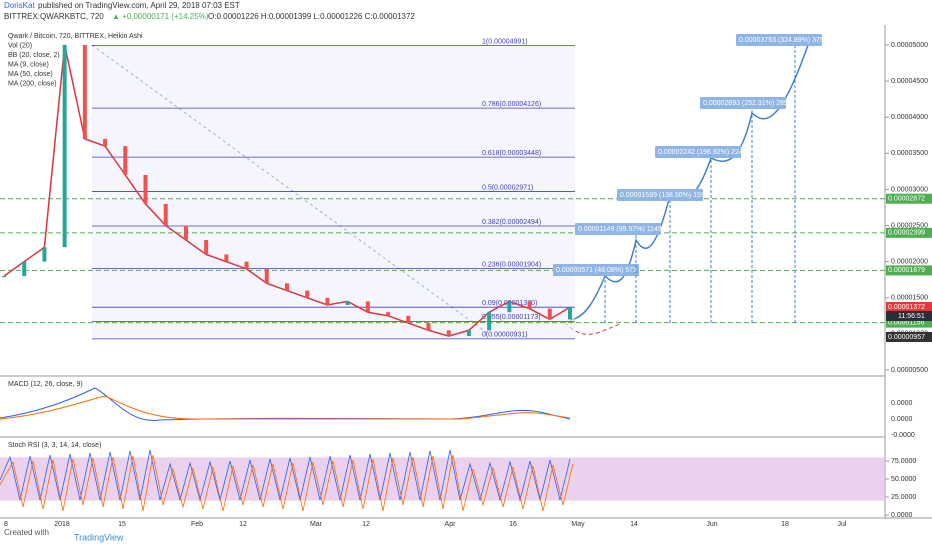 This screenshot has height=550, width=932. Describe the element at coordinates (511, 317) in the screenshot. I see `fib-label: 0.055(0.00001173)` at that location.